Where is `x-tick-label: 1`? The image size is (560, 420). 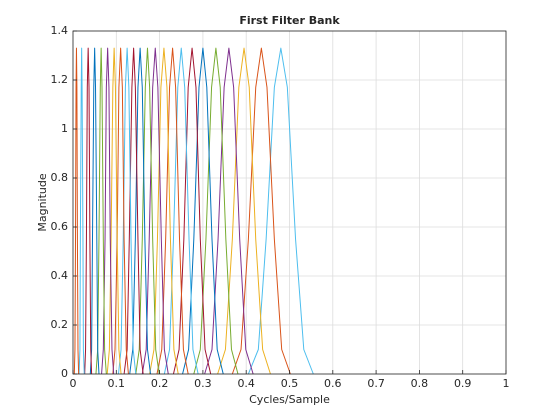 x-tick-label: 1 is located at coordinates (506, 383).